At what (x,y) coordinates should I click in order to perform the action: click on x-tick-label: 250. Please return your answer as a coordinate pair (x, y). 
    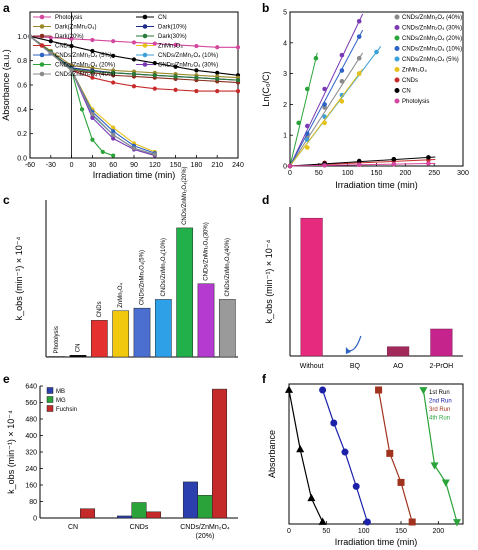
    Looking at the image, I should click on (434, 173).